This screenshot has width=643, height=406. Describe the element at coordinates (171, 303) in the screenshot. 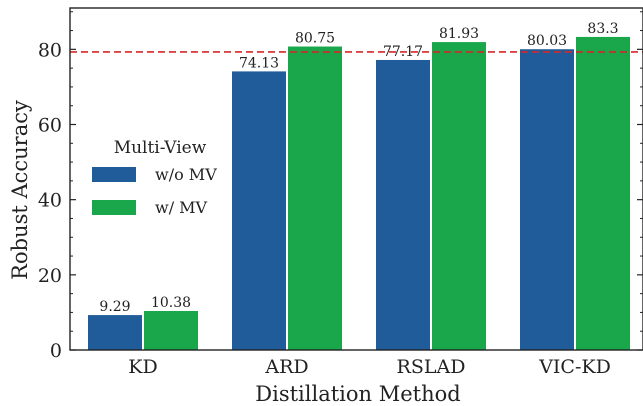

I see `bar-value-label: 10.38` at that location.